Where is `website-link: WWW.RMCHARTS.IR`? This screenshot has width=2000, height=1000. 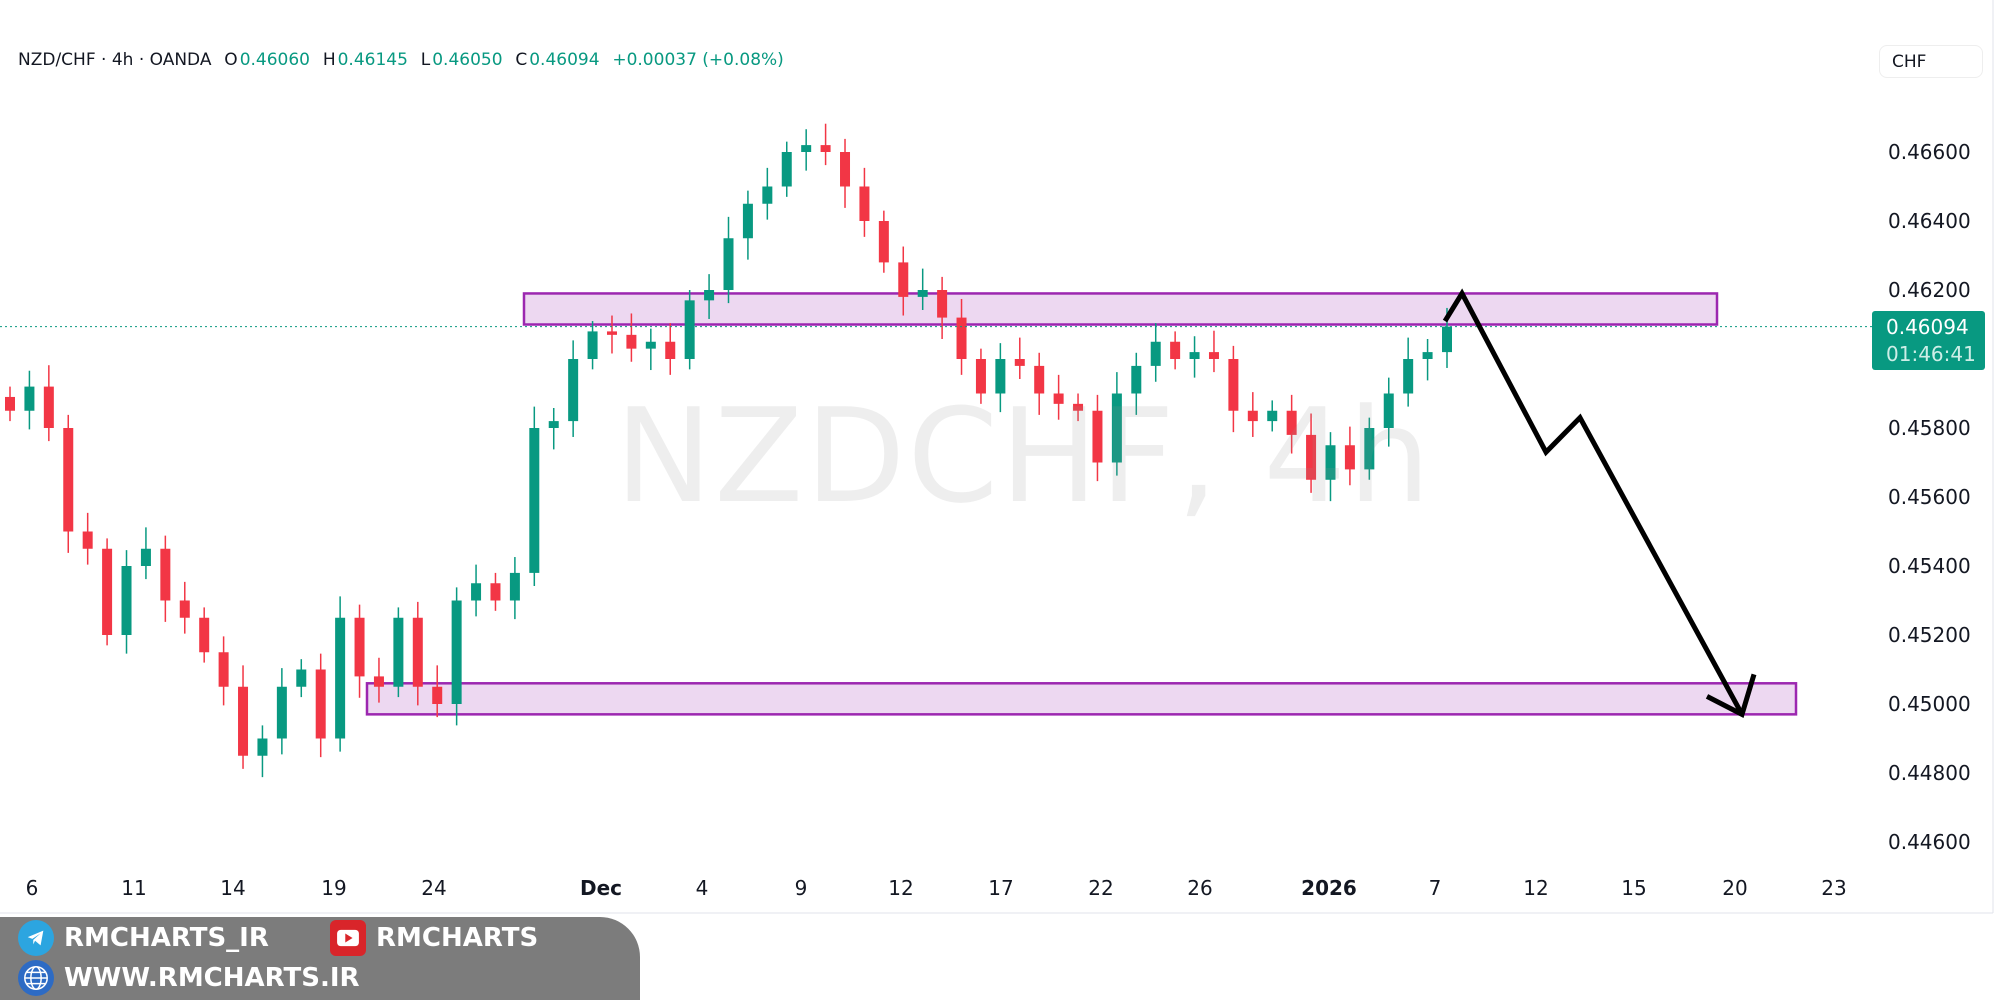 website-link: WWW.RMCHARTS.IR is located at coordinates (189, 978).